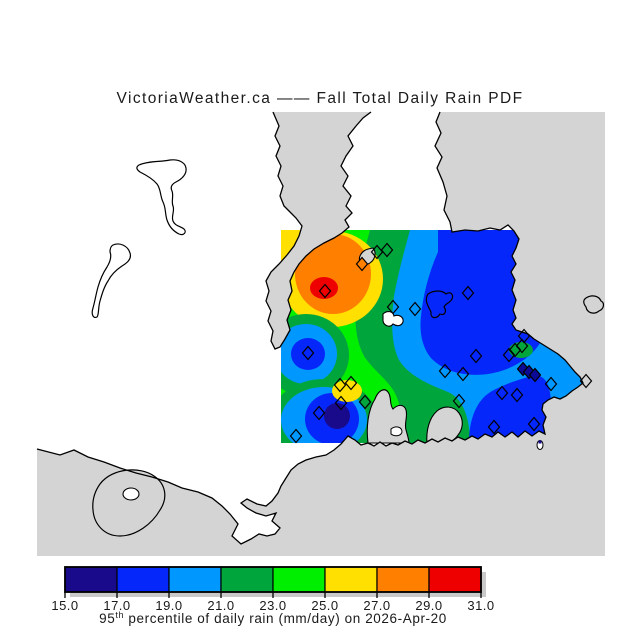 This screenshot has height=640, width=640. I want to click on lagoon-island, so click(131, 494).